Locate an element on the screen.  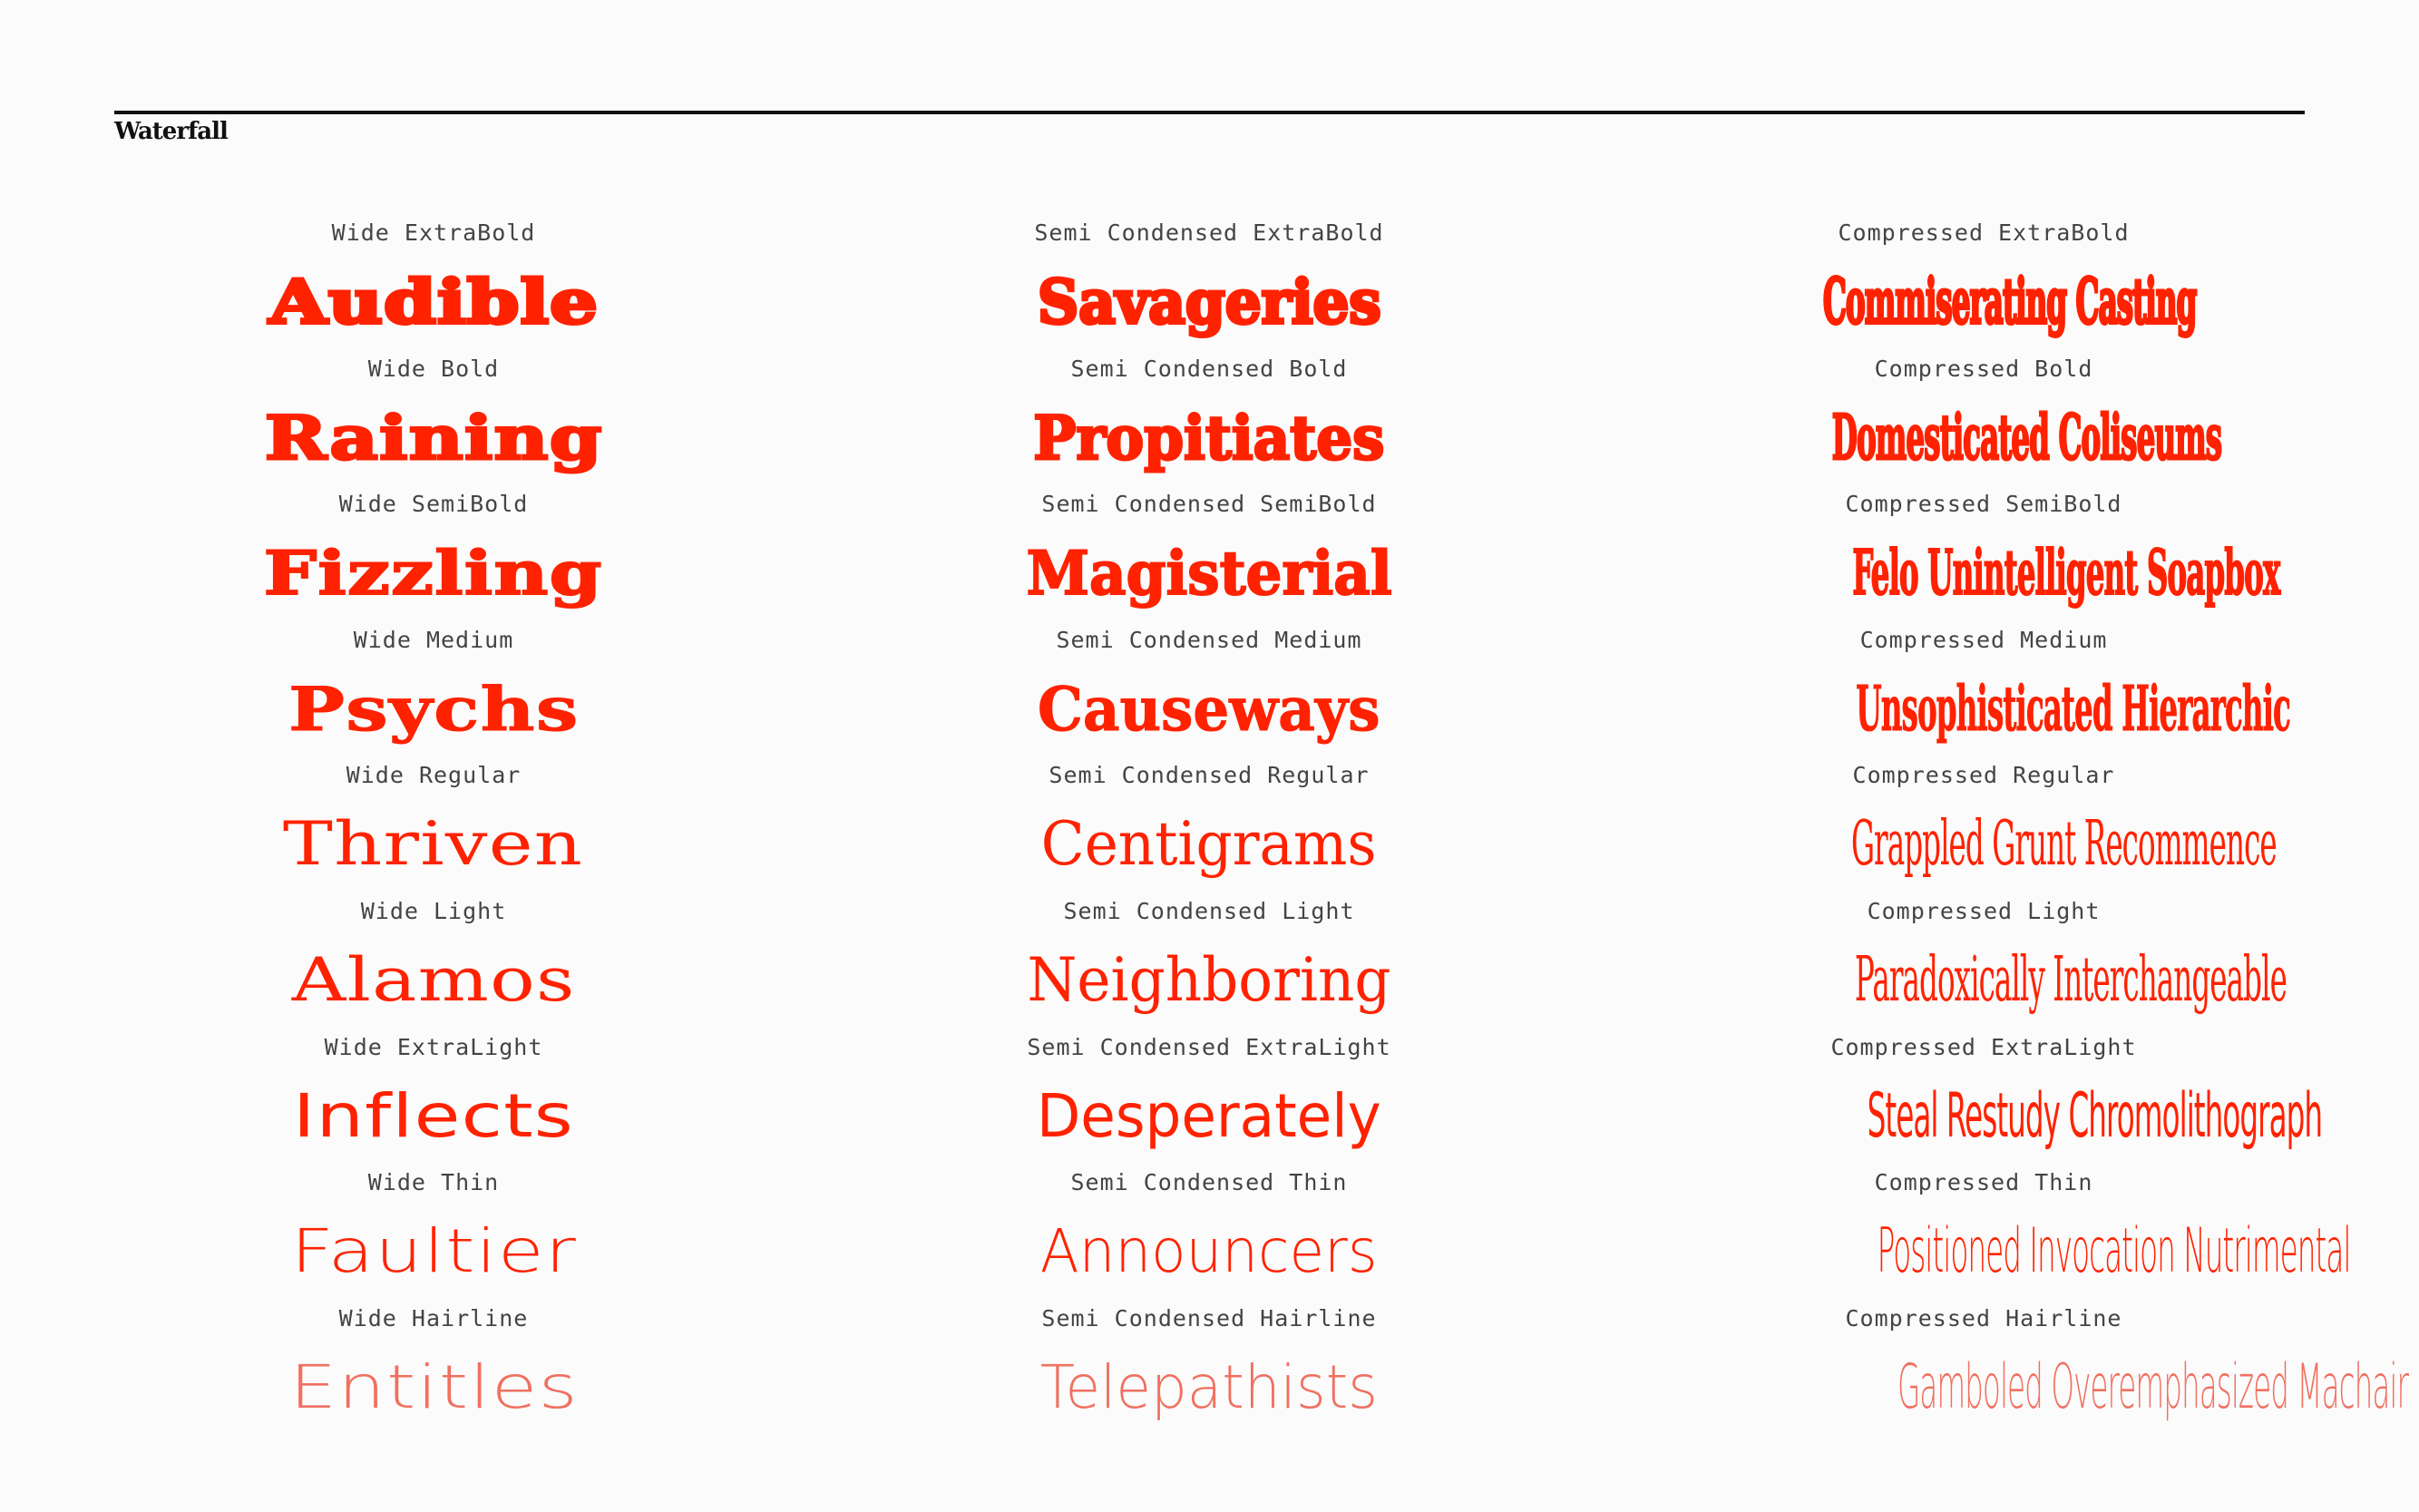
specimen-row: Semi Condensed ExtraLight Desperately is located at coordinates (1209, 1100).